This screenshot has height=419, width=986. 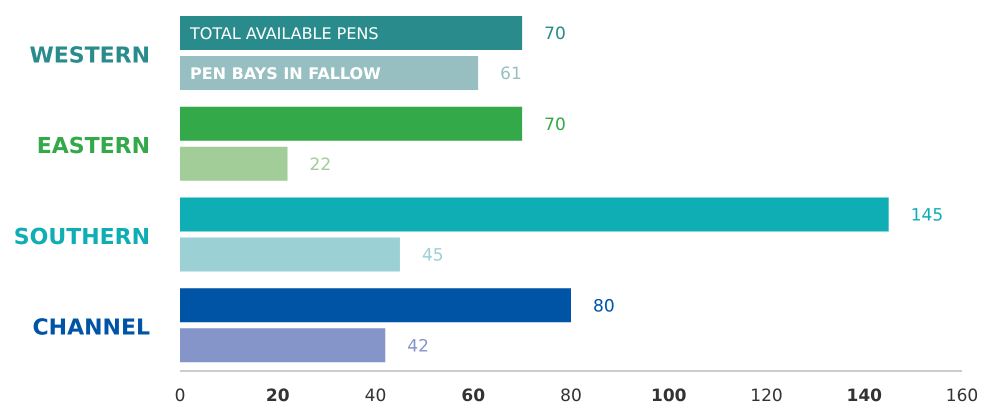 I want to click on x-tick-label: 120, so click(x=766, y=396).